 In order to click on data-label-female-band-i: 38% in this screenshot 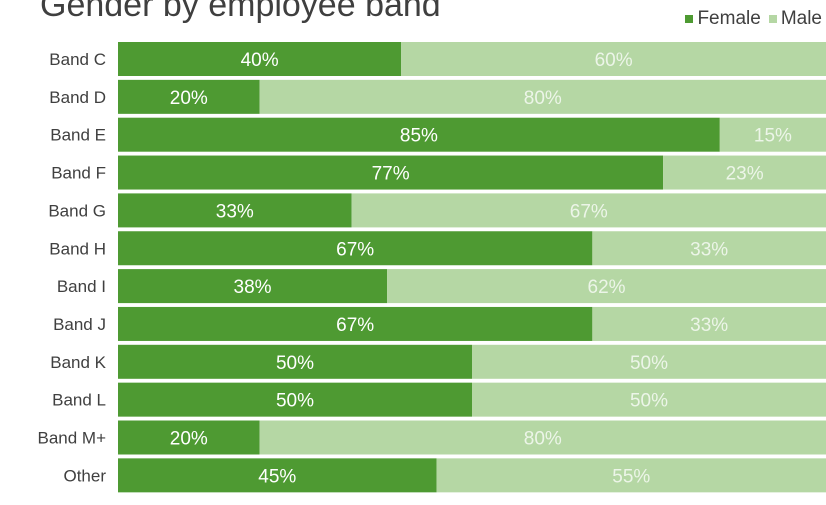, I will do `click(253, 287)`.